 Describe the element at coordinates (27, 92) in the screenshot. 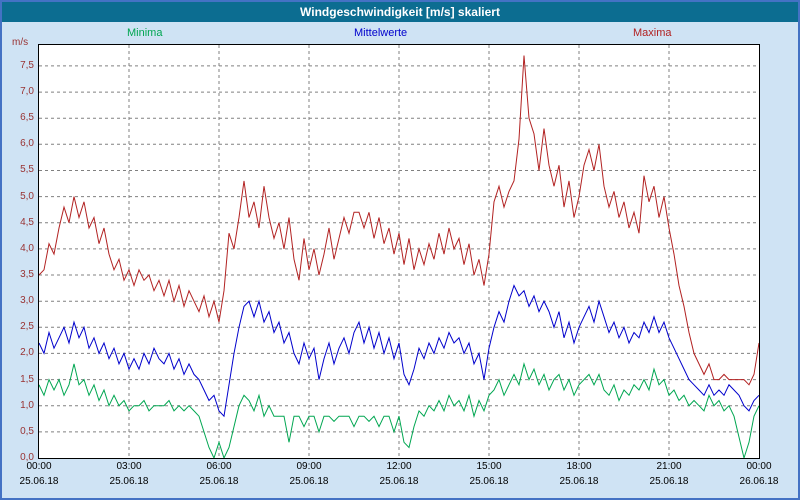

I see `y-axis-tick-label: 7,0` at that location.